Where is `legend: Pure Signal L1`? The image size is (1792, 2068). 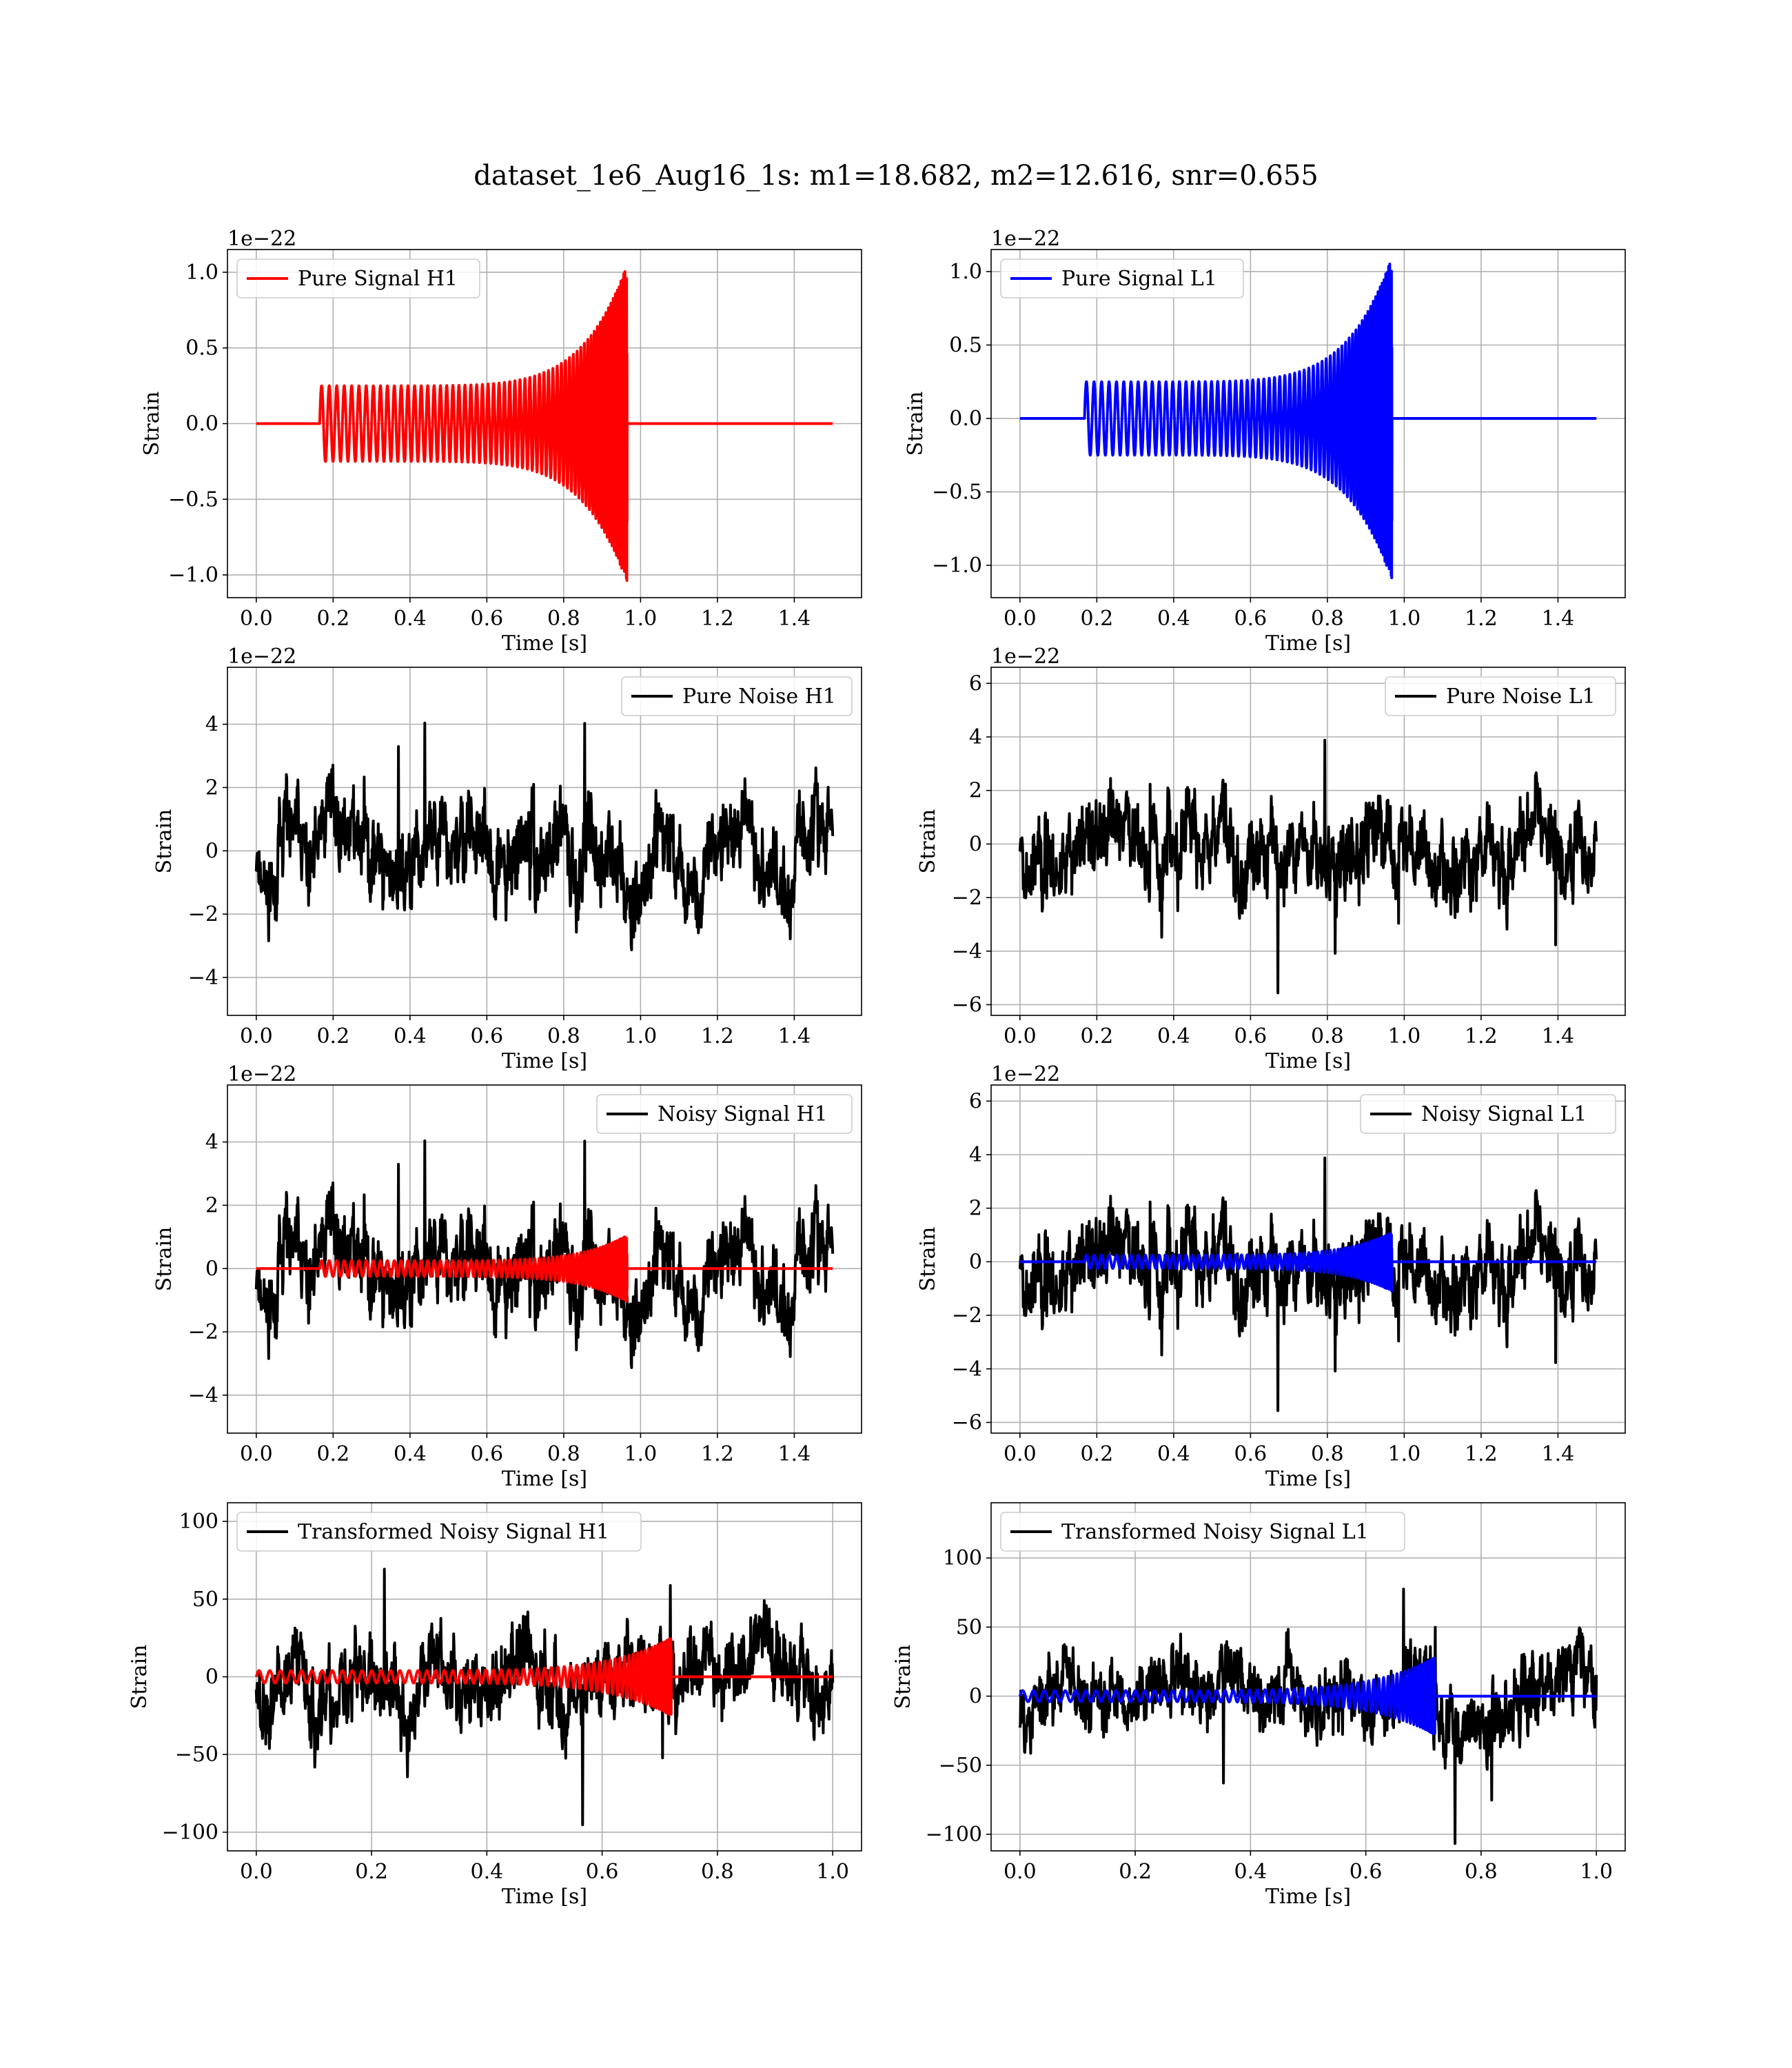
legend: Pure Signal L1 is located at coordinates (1122, 278).